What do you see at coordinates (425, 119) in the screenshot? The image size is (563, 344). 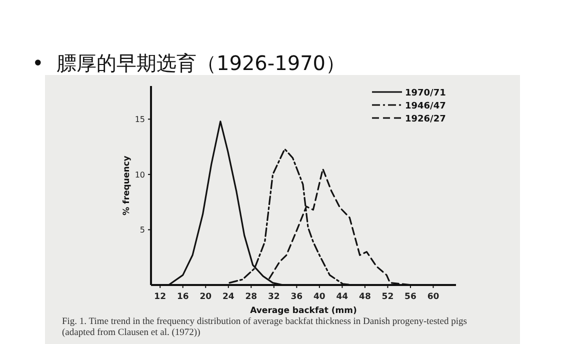 I see `legend-label: 1926/27` at bounding box center [425, 119].